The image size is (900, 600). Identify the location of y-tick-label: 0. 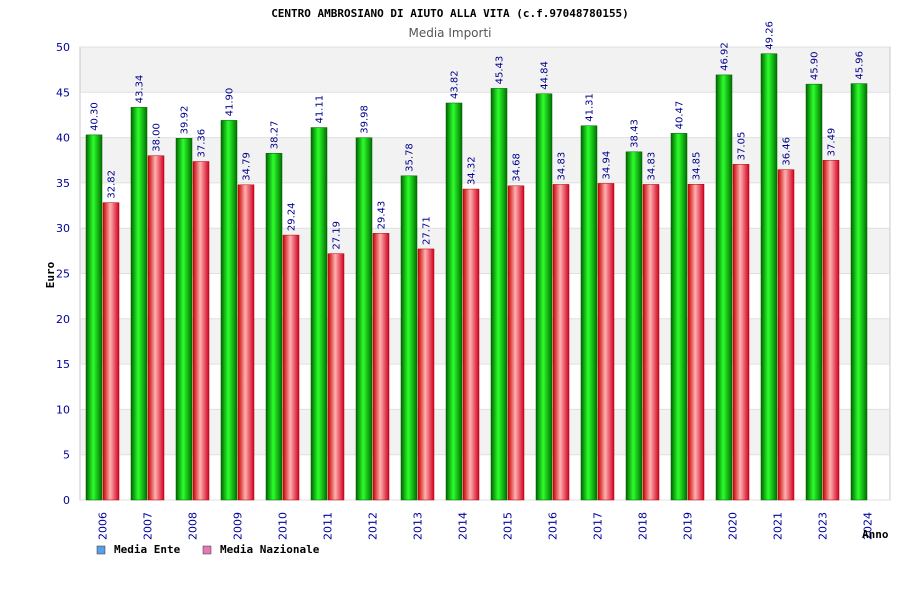
(66, 500).